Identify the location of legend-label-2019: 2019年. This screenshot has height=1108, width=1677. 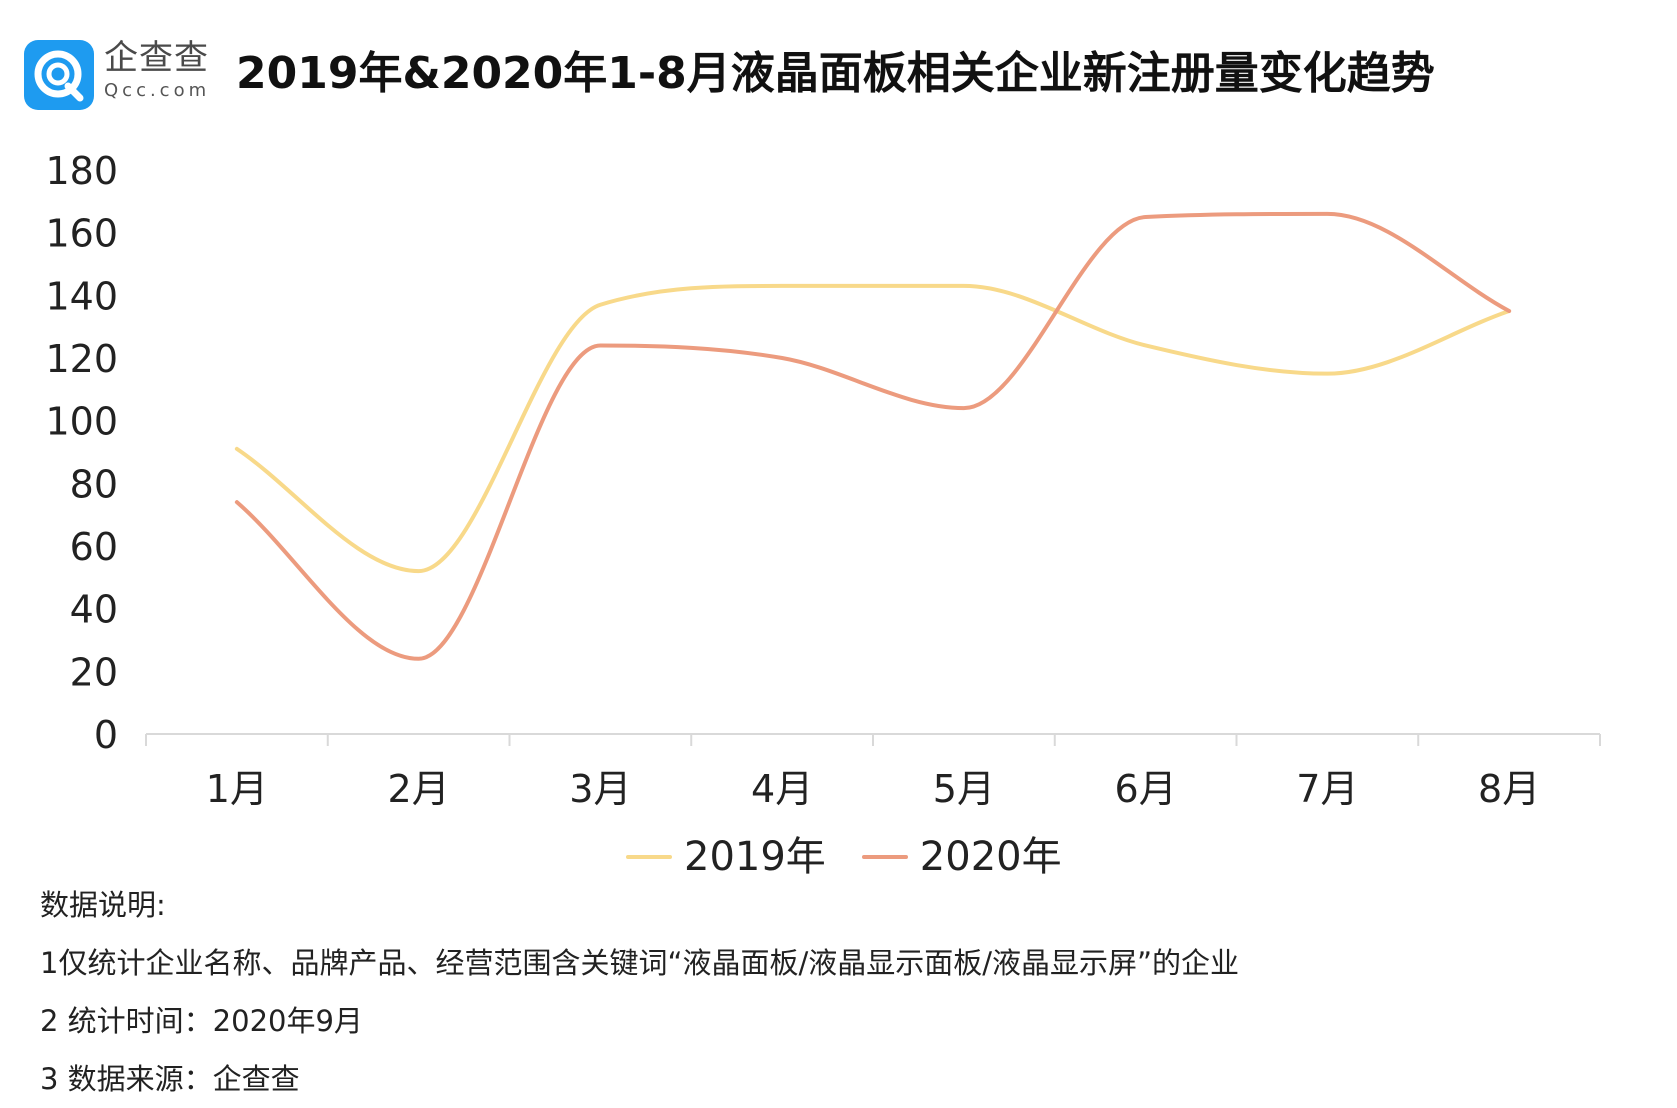
(755, 857).